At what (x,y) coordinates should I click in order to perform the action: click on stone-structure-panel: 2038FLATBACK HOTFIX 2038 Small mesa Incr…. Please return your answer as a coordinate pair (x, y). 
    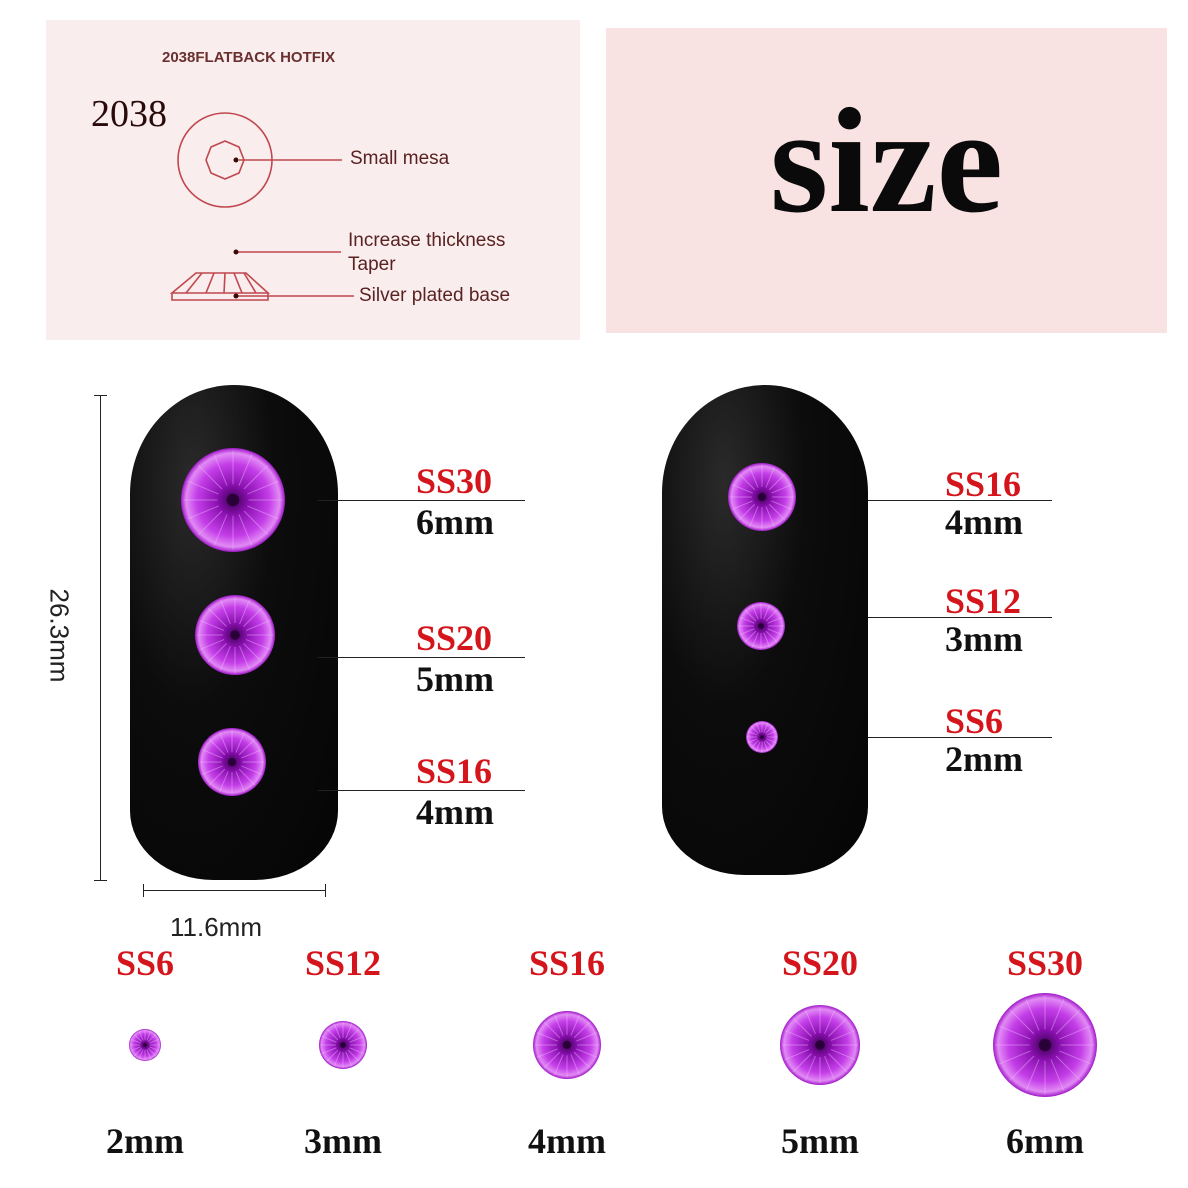
    Looking at the image, I should click on (313, 180).